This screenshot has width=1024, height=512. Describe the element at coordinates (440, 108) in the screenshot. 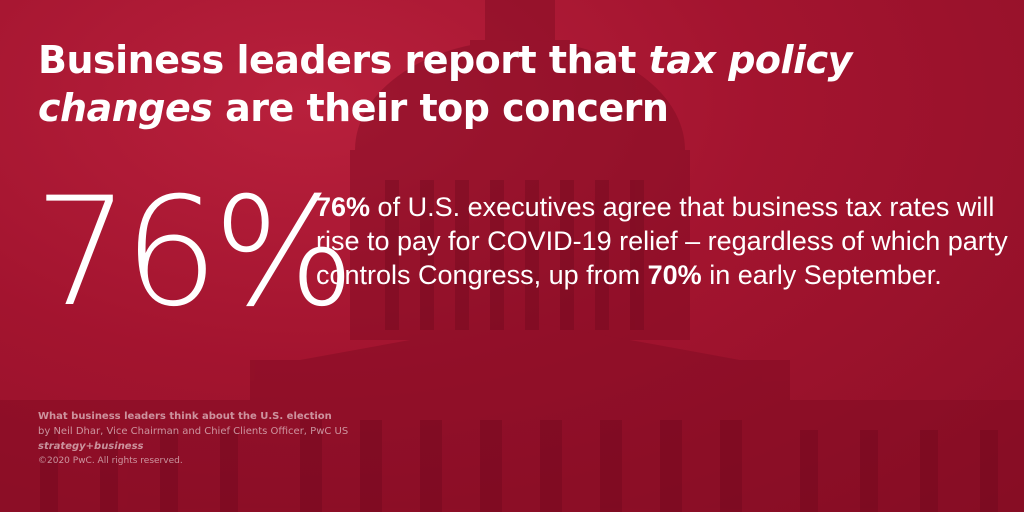

I see `headline-part2: are their top concern` at that location.